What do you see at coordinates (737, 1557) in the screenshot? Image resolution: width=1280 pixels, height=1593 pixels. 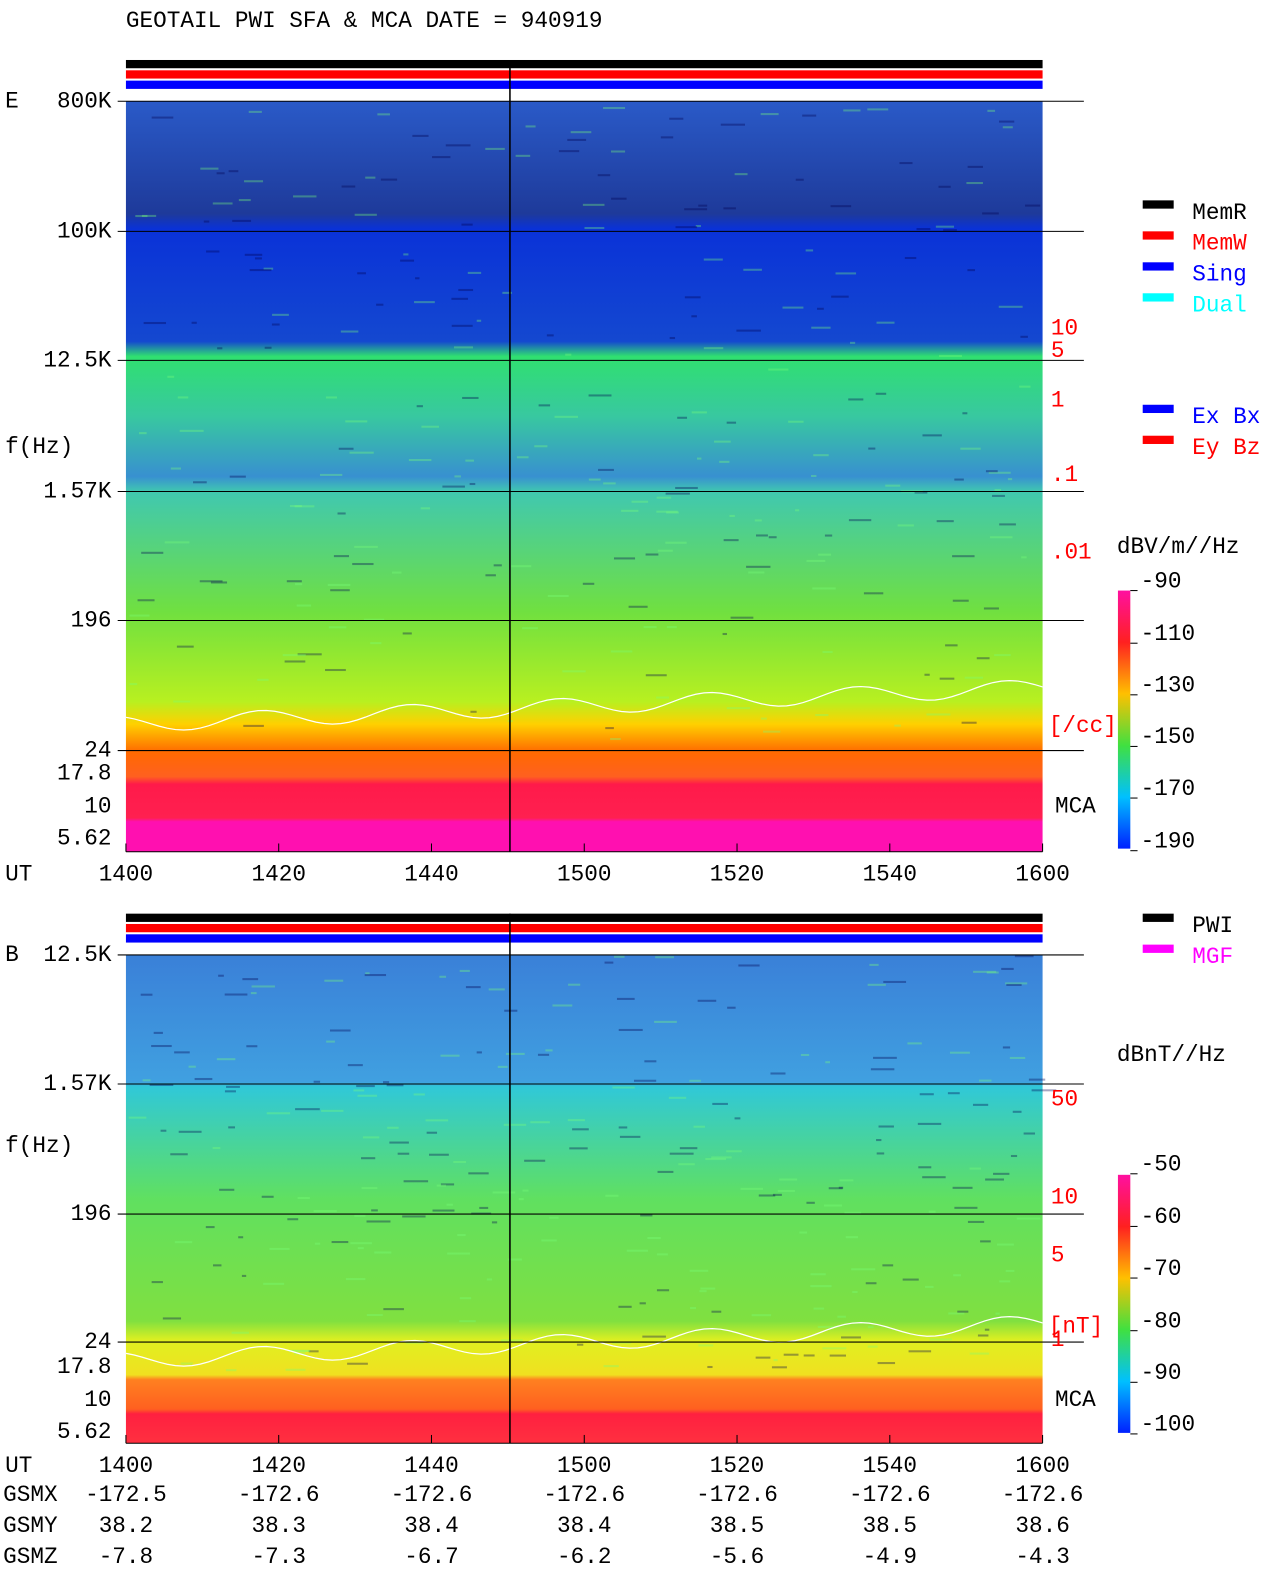 I see `ephemeris-value: -5.6` at bounding box center [737, 1557].